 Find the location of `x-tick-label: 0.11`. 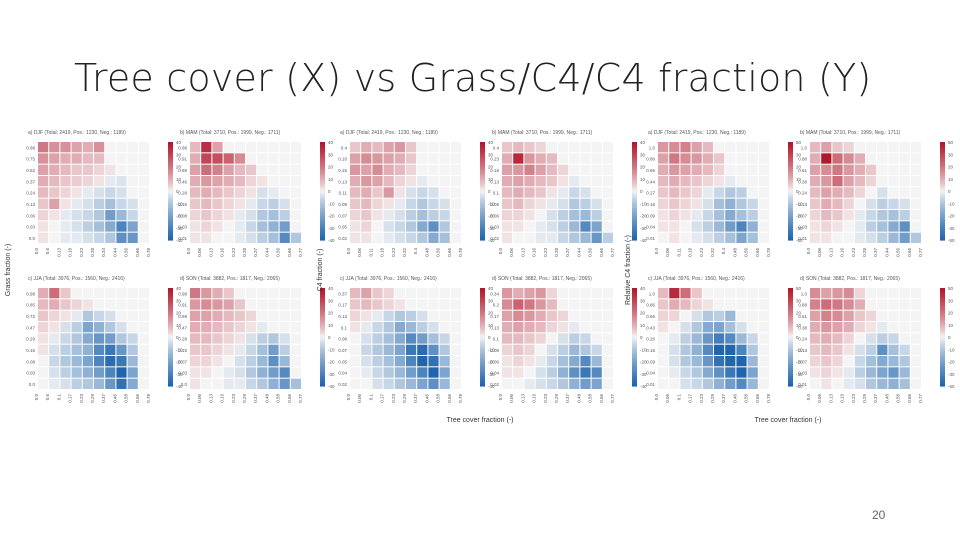

x-tick-label: 0.11 is located at coordinates (370, 252).